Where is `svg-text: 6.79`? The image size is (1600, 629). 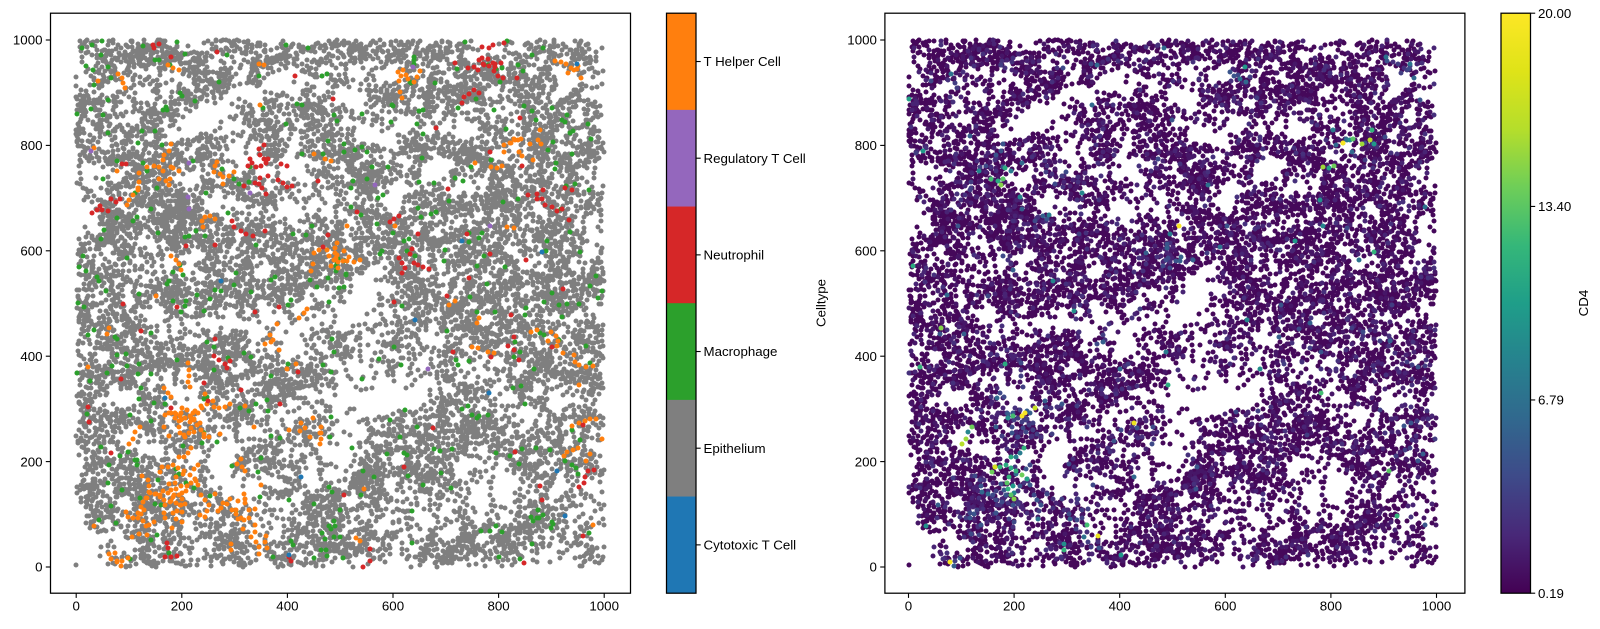 svg-text: 6.79 is located at coordinates (1551, 400).